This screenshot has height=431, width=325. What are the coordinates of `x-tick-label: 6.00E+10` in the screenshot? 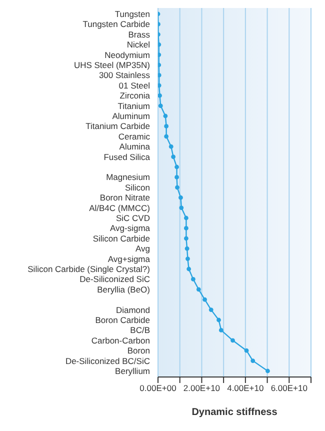 It's located at (289, 388).